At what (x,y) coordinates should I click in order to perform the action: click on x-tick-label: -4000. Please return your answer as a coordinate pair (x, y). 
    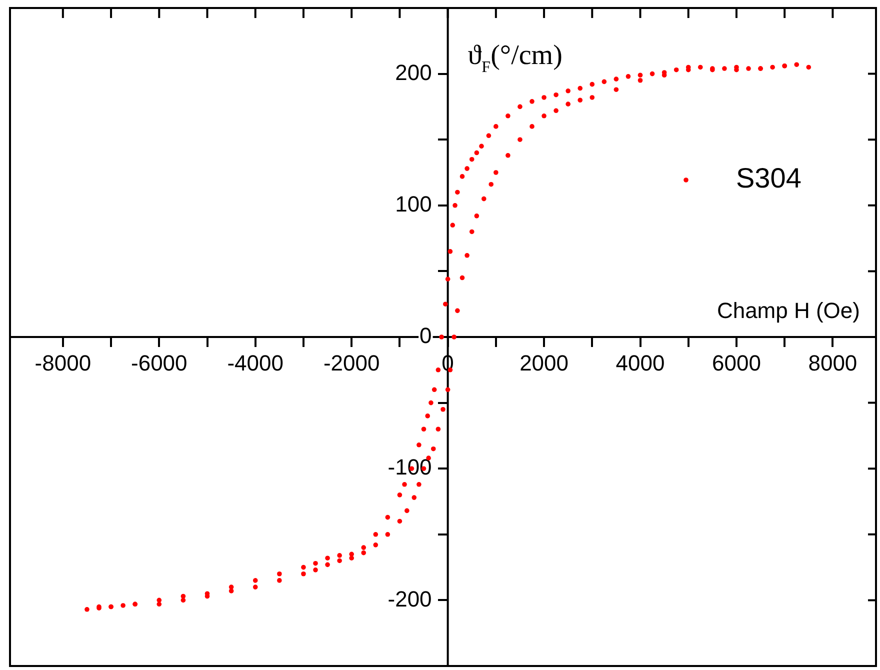
    Looking at the image, I should click on (255, 363).